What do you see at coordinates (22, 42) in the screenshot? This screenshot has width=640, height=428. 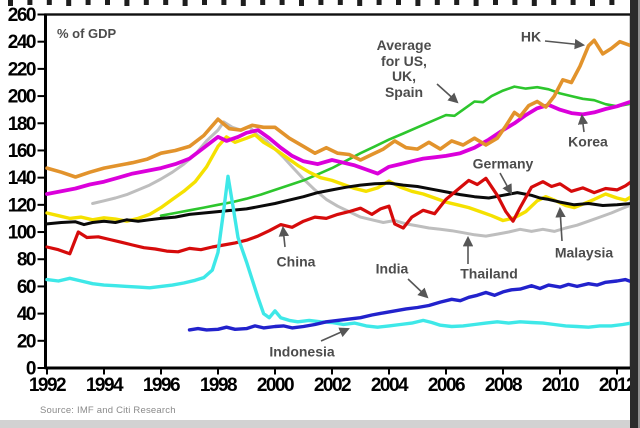 I see `y-tick-label: 240` at bounding box center [22, 42].